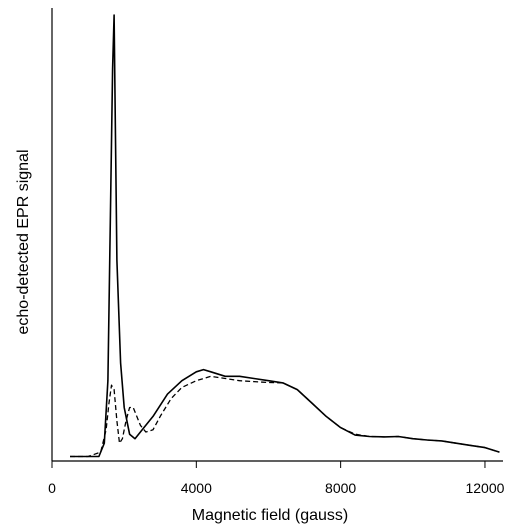 This screenshot has width=520, height=528. Describe the element at coordinates (52, 488) in the screenshot. I see `x-tick-label: 0` at that location.